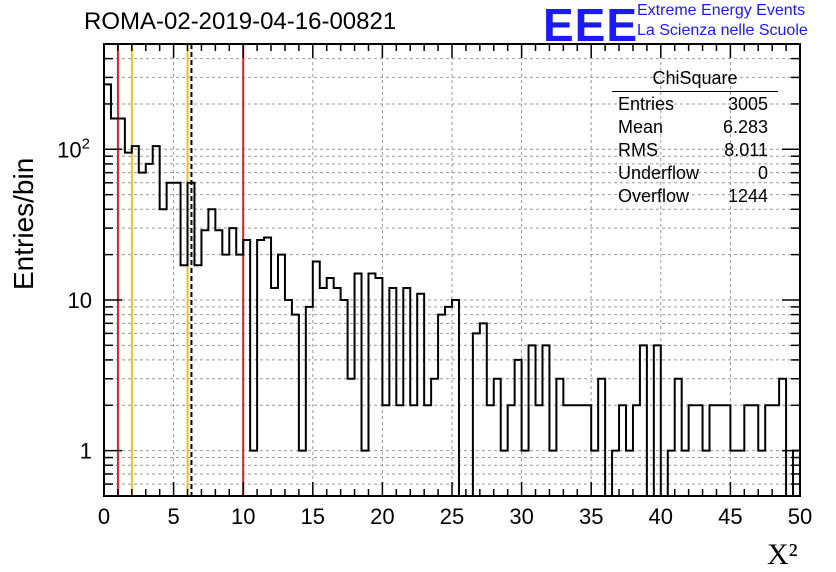 The width and height of the screenshot is (836, 572). I want to click on stats-value: 0, so click(762, 173).